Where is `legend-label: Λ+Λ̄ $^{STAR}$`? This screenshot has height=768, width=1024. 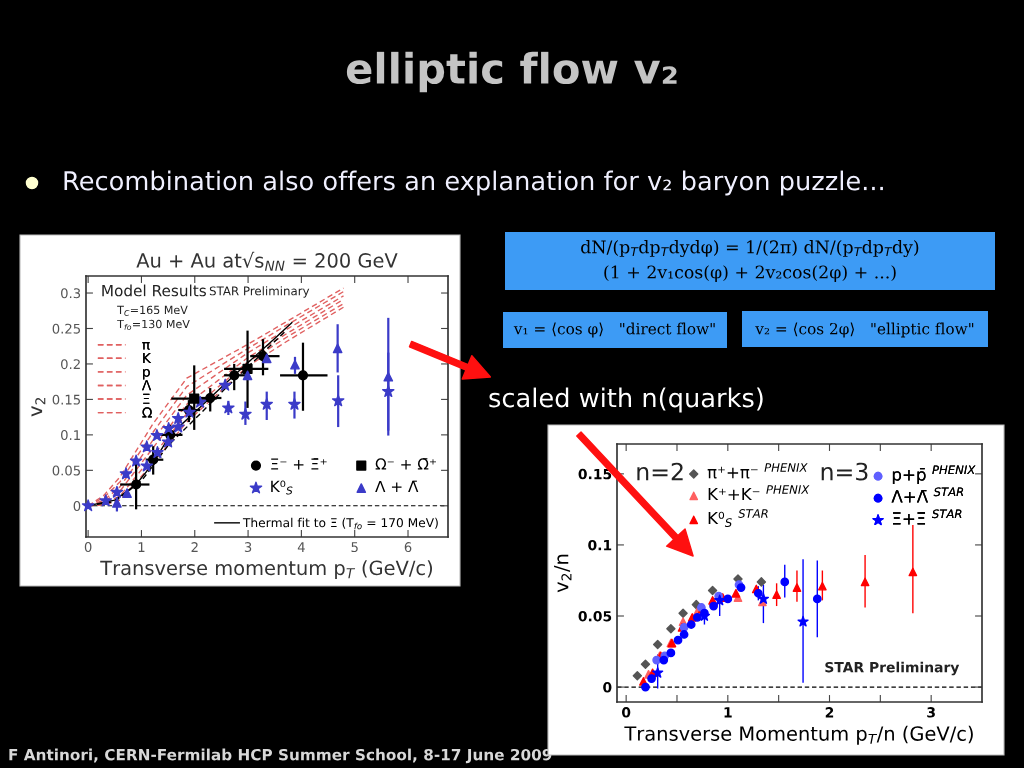 legend-label: Λ+Λ̄ $^{STAR}$ is located at coordinates (927, 495).